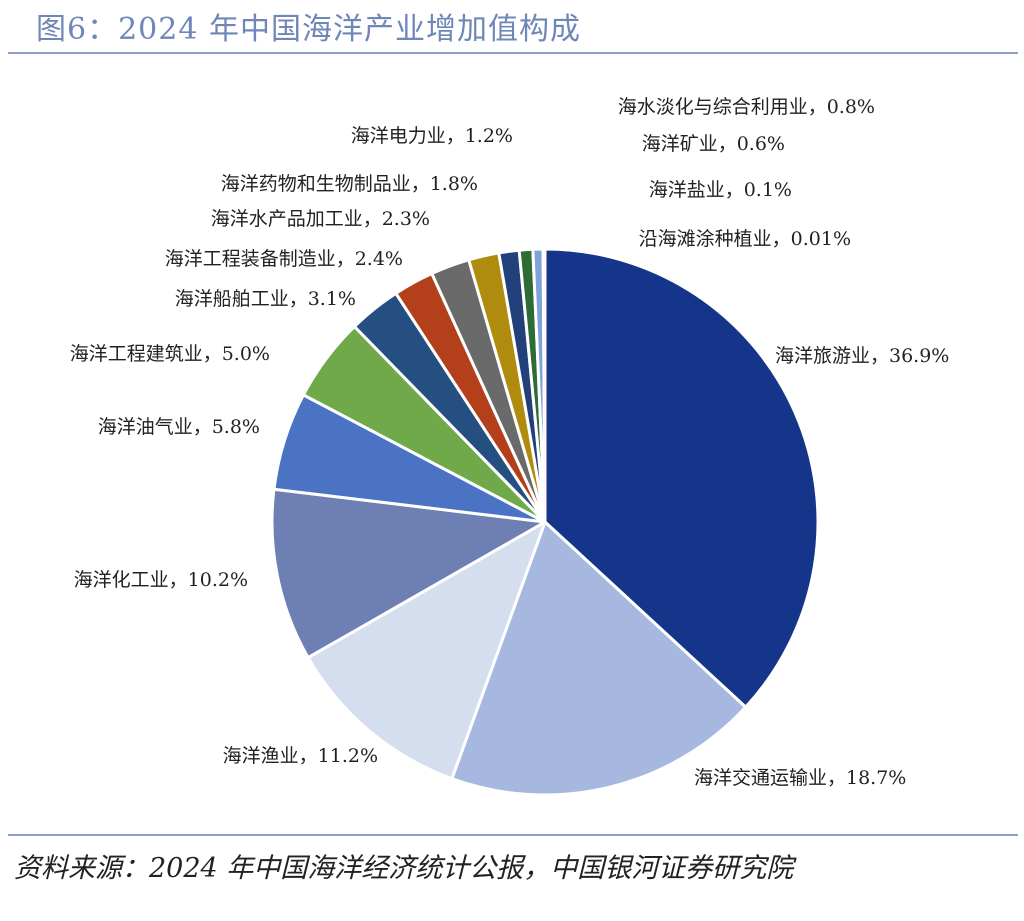 The width and height of the screenshot is (1024, 921). What do you see at coordinates (513, 835) in the screenshot?
I see `source-divider` at bounding box center [513, 835].